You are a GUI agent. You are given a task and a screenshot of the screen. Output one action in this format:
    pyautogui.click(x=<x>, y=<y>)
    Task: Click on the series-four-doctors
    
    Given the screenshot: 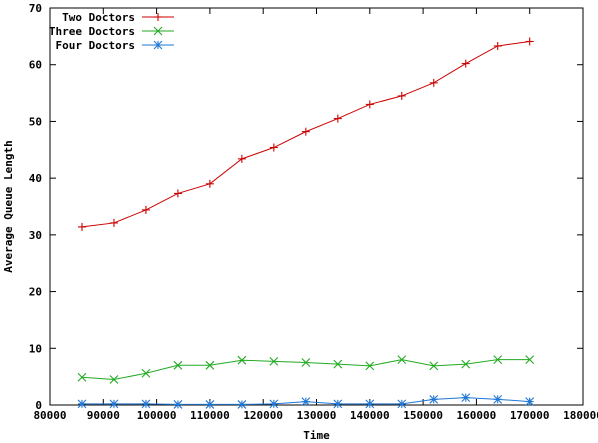 What is the action you would take?
    pyautogui.click(x=306, y=401)
    